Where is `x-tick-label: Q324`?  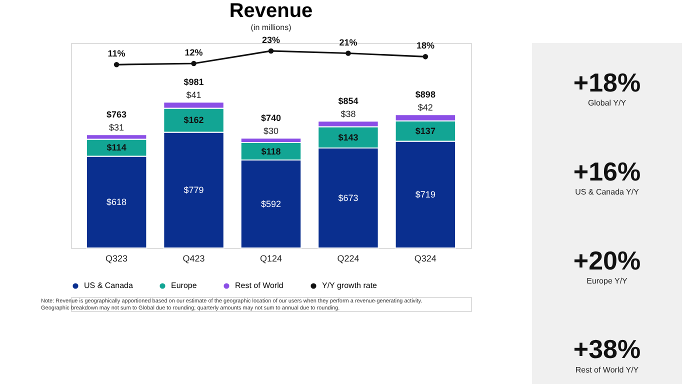
x-tick-label: Q324 is located at coordinates (425, 259).